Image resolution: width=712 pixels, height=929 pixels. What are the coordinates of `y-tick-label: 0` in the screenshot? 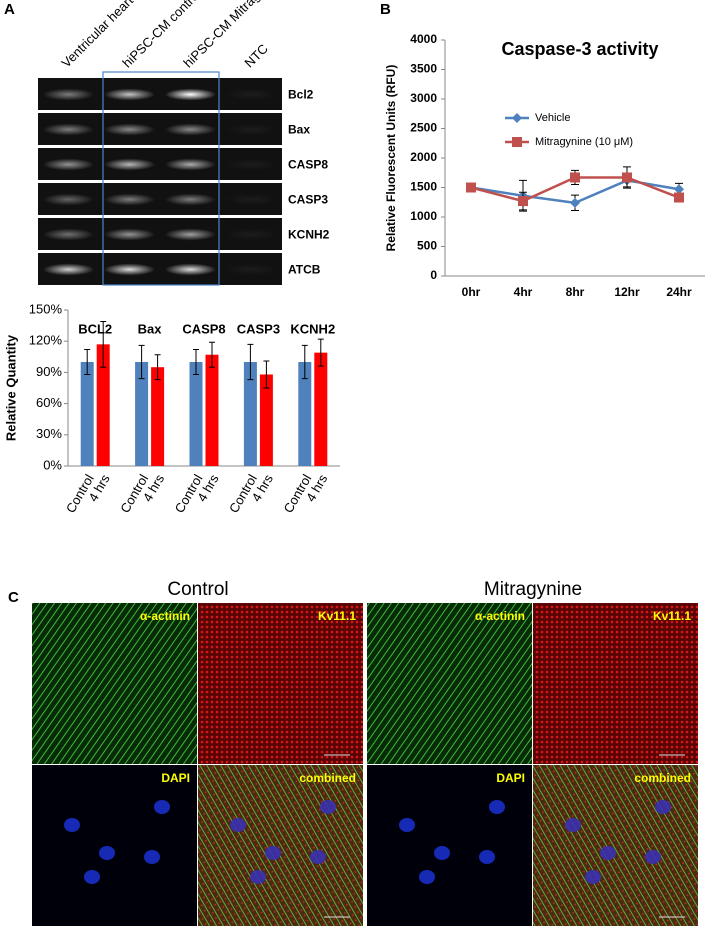 It's located at (433, 275).